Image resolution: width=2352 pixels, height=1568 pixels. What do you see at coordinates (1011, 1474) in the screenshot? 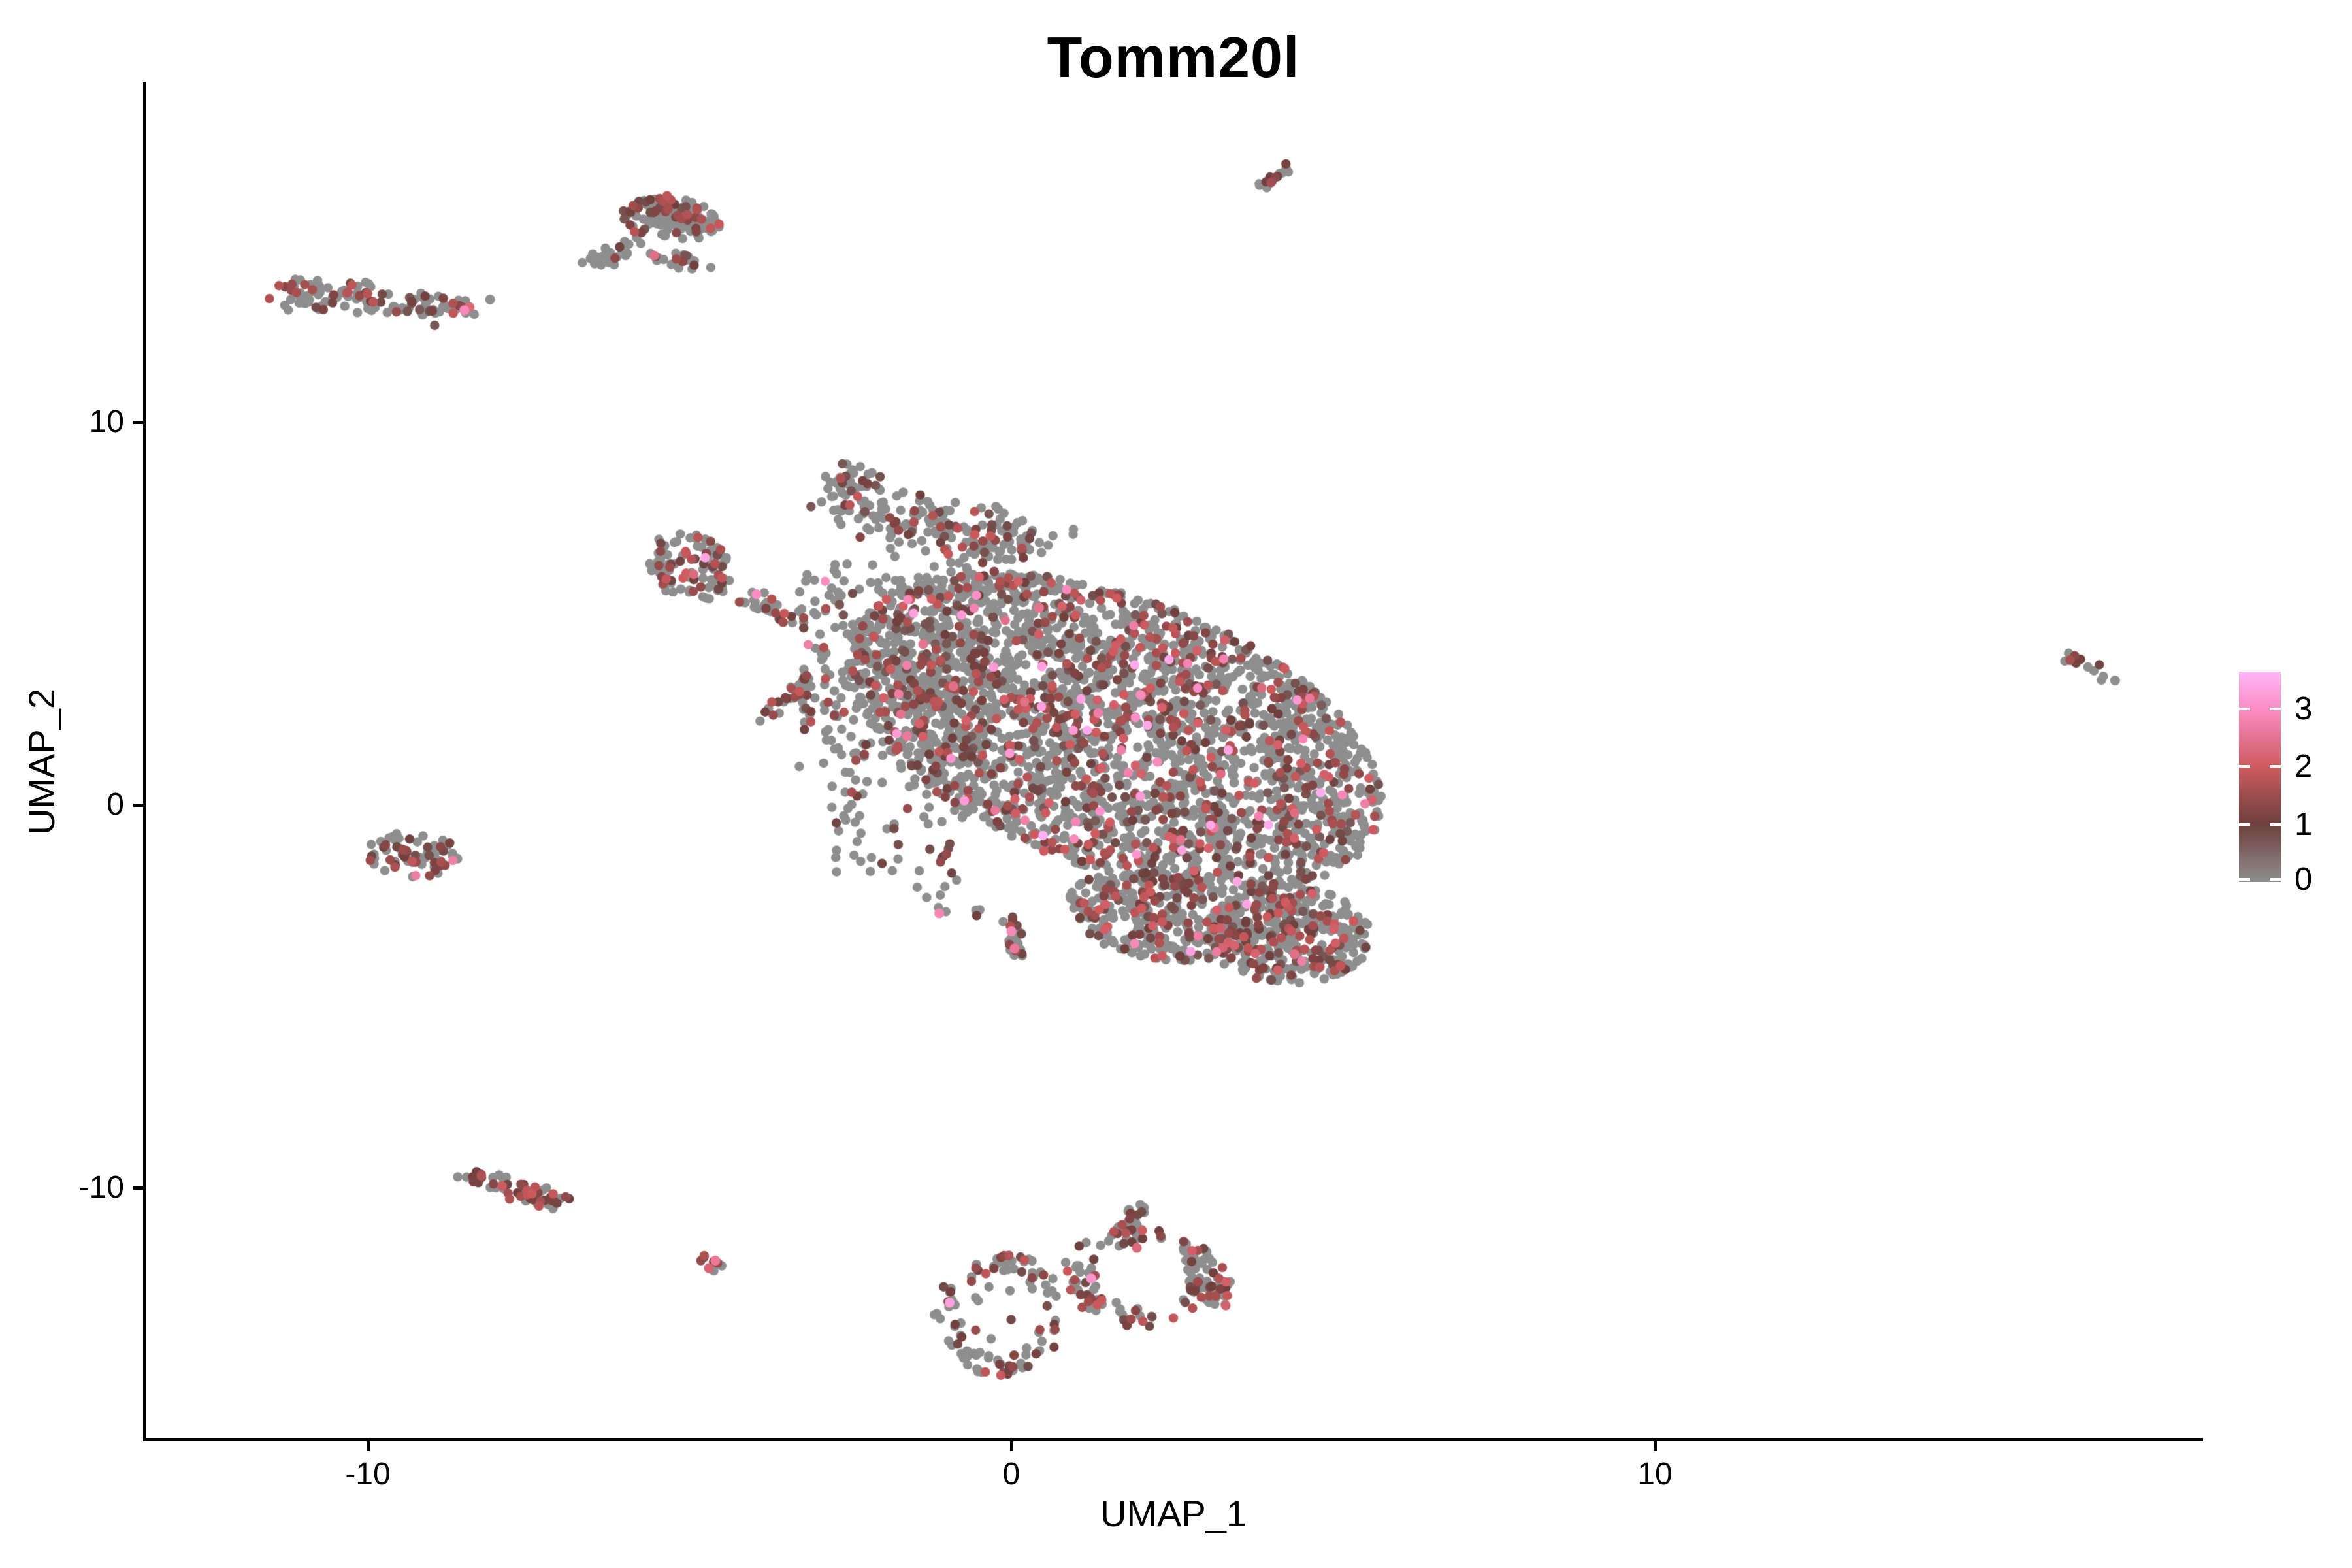
I see `x-tick-label: 0` at bounding box center [1011, 1474].